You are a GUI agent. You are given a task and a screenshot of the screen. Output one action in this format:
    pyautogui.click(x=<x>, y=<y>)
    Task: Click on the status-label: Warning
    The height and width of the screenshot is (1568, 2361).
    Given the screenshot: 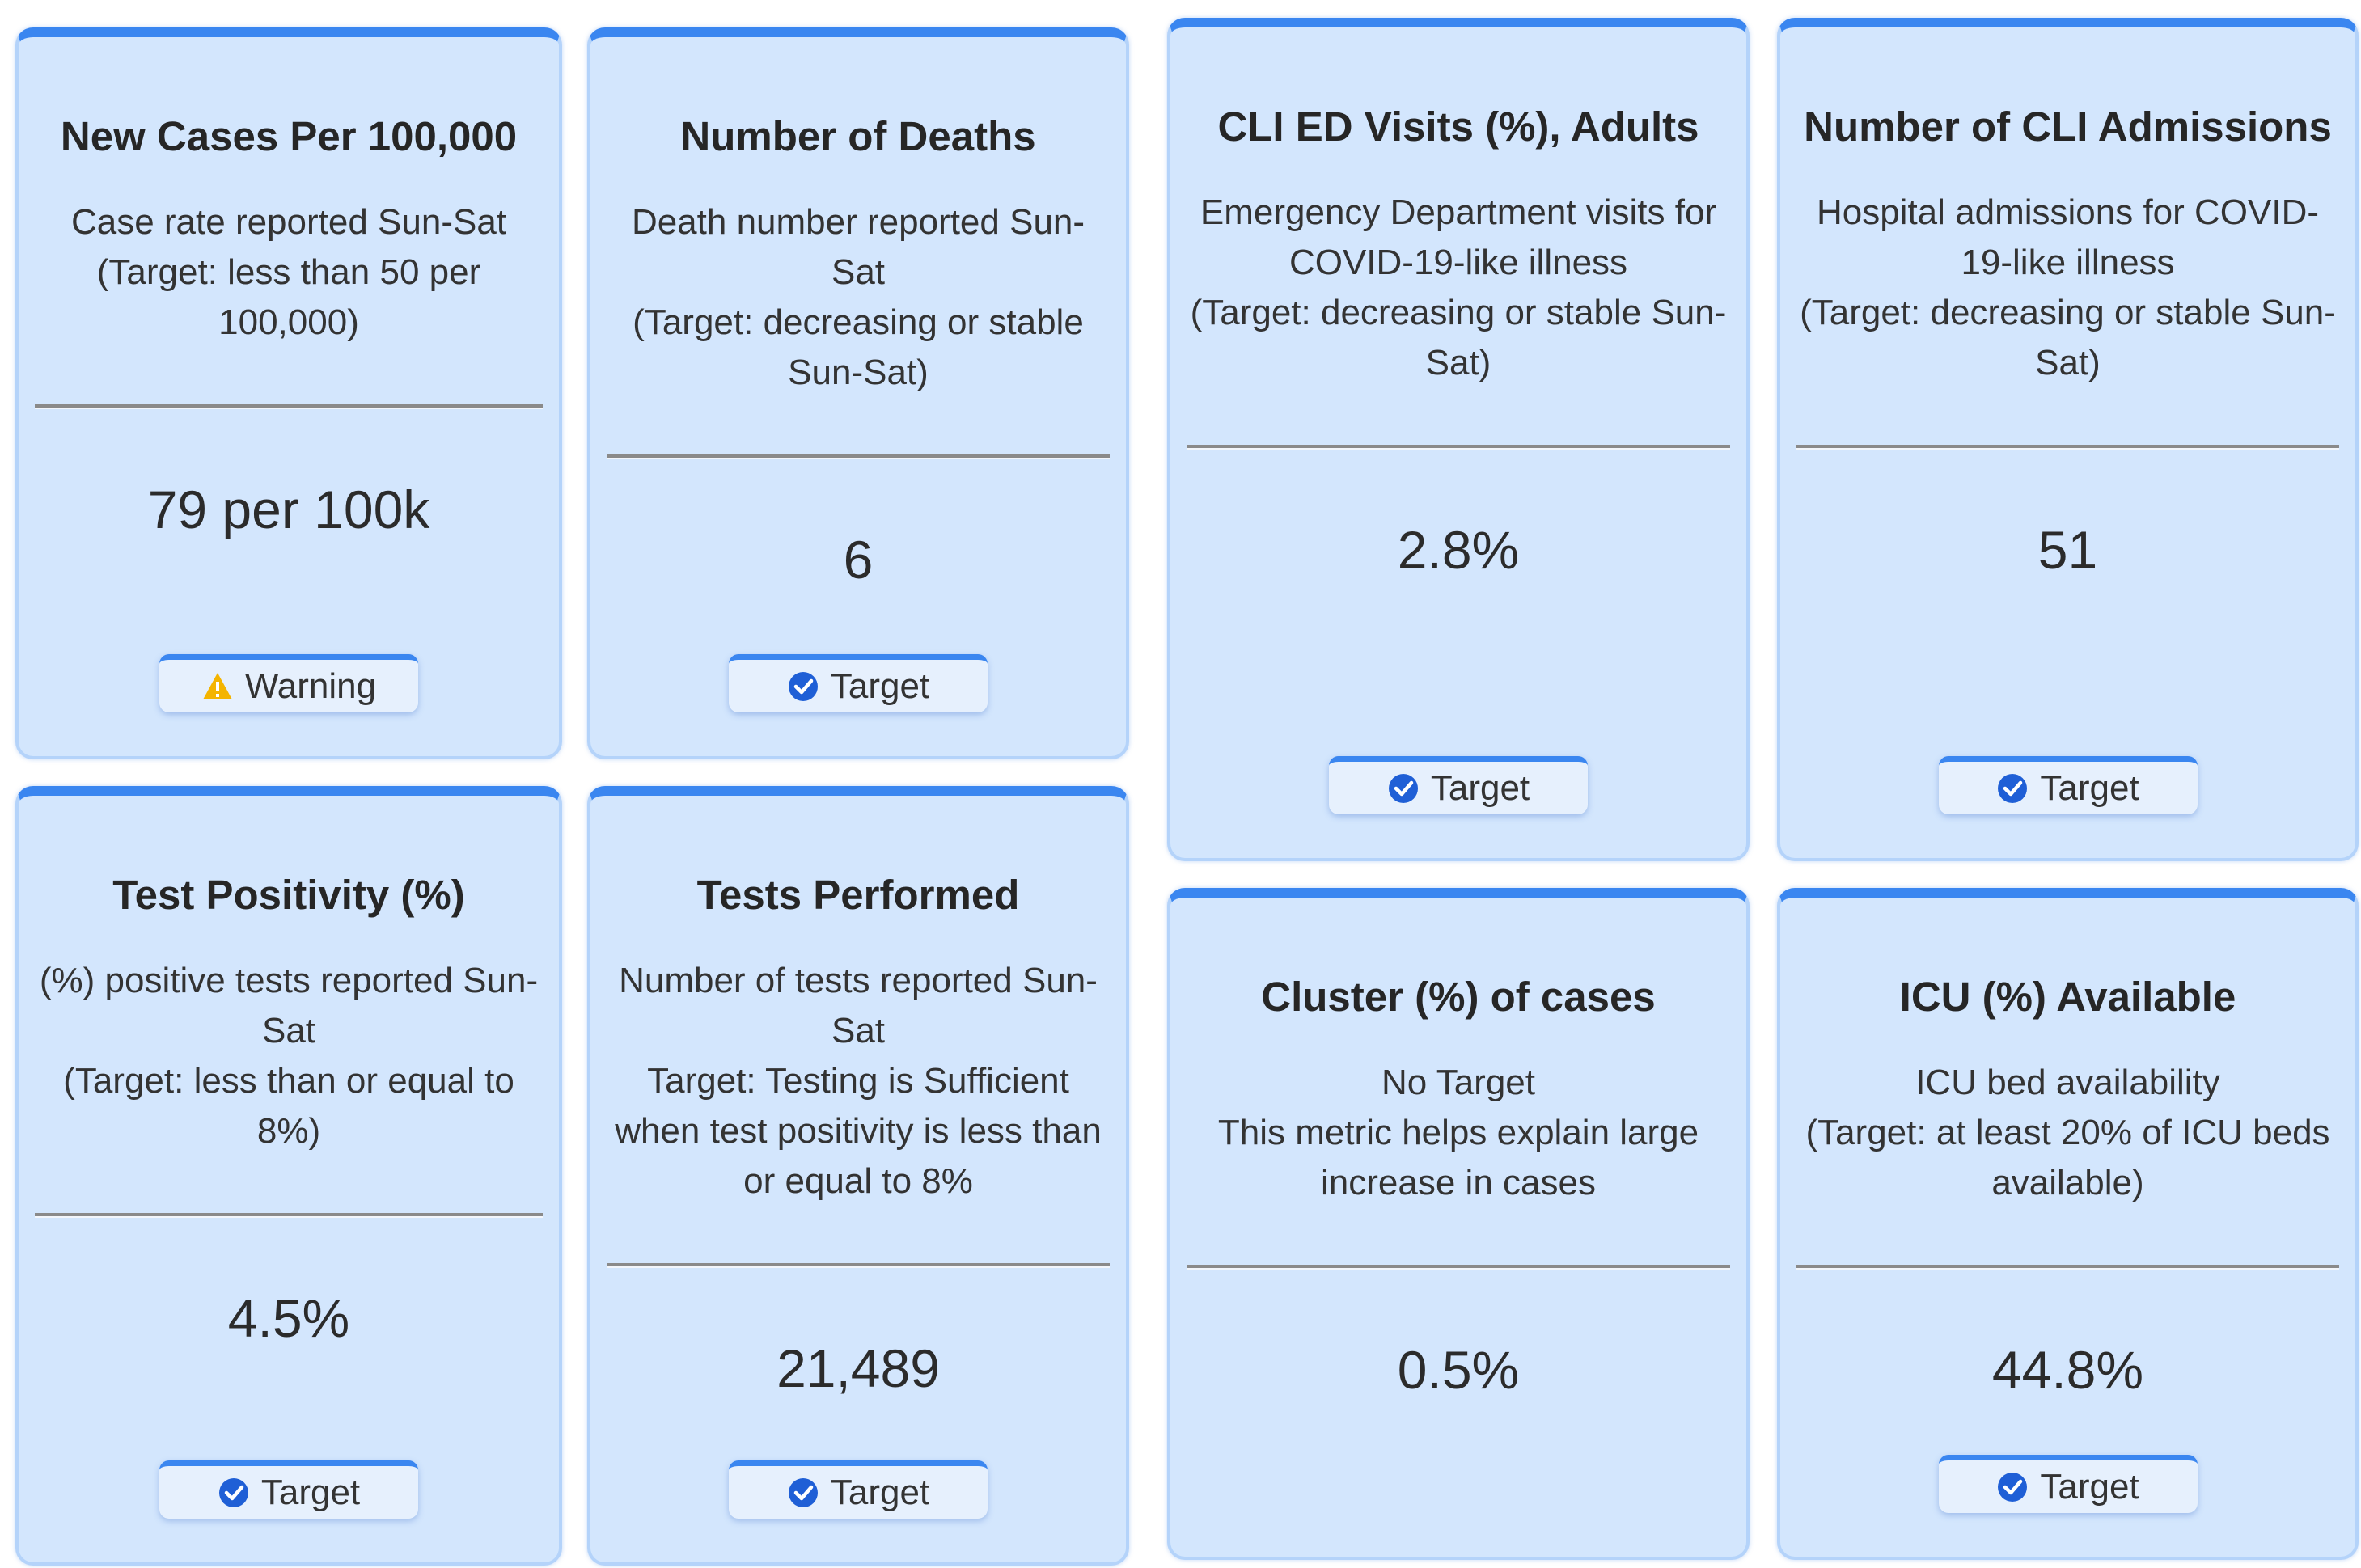 What is the action you would take?
    pyautogui.click(x=311, y=686)
    